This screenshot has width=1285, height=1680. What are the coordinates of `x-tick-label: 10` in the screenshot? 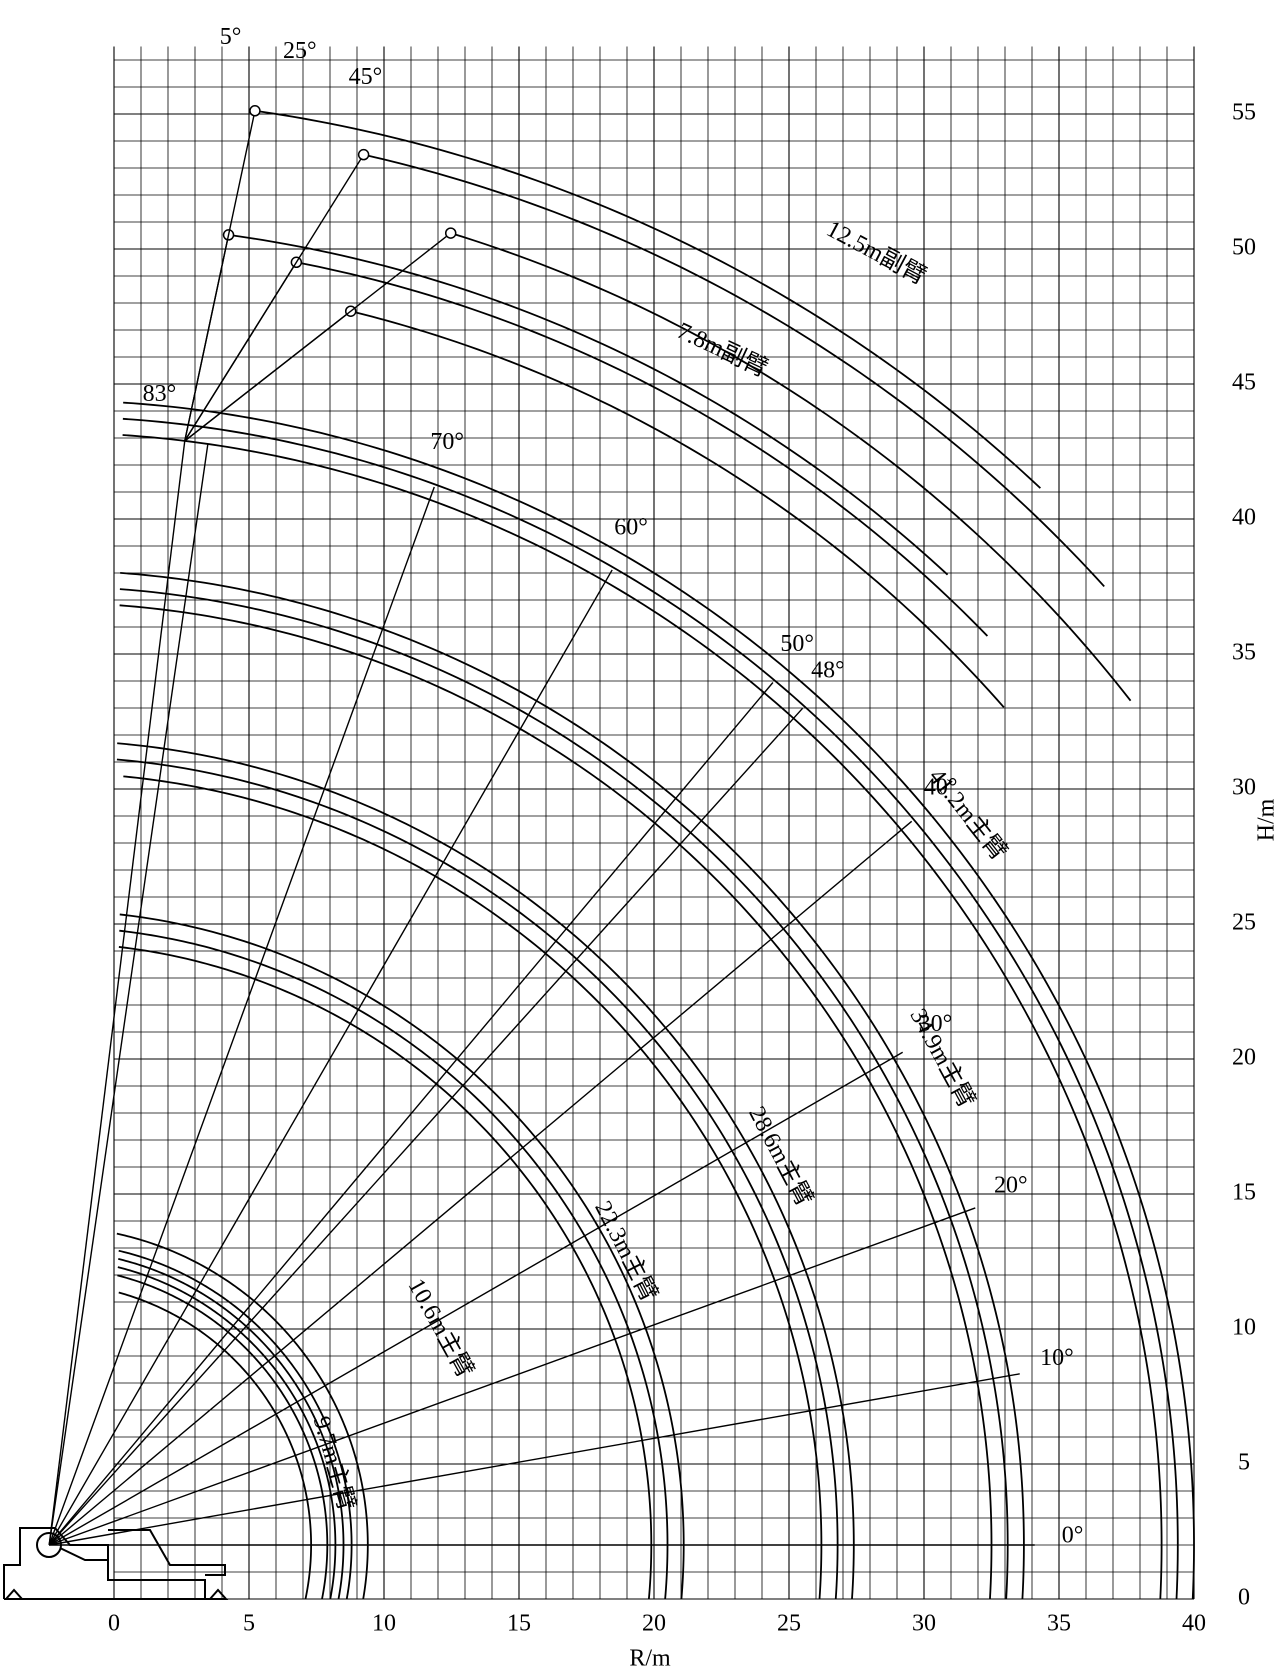 It's located at (384, 1624).